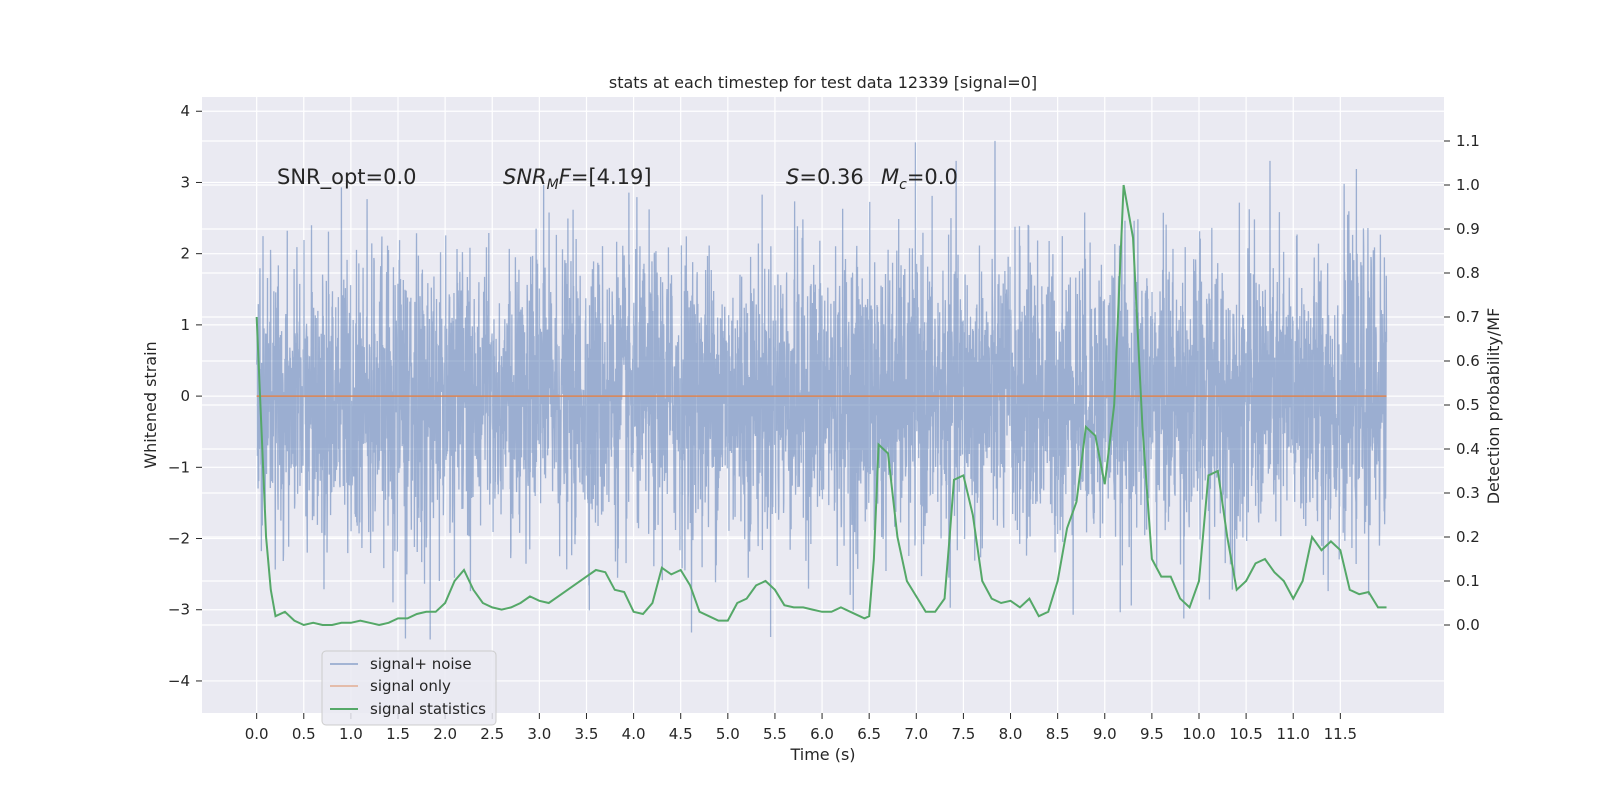  What do you see at coordinates (347, 177) in the screenshot?
I see `annotation-snr-opt: SNR_opt=0.0` at bounding box center [347, 177].